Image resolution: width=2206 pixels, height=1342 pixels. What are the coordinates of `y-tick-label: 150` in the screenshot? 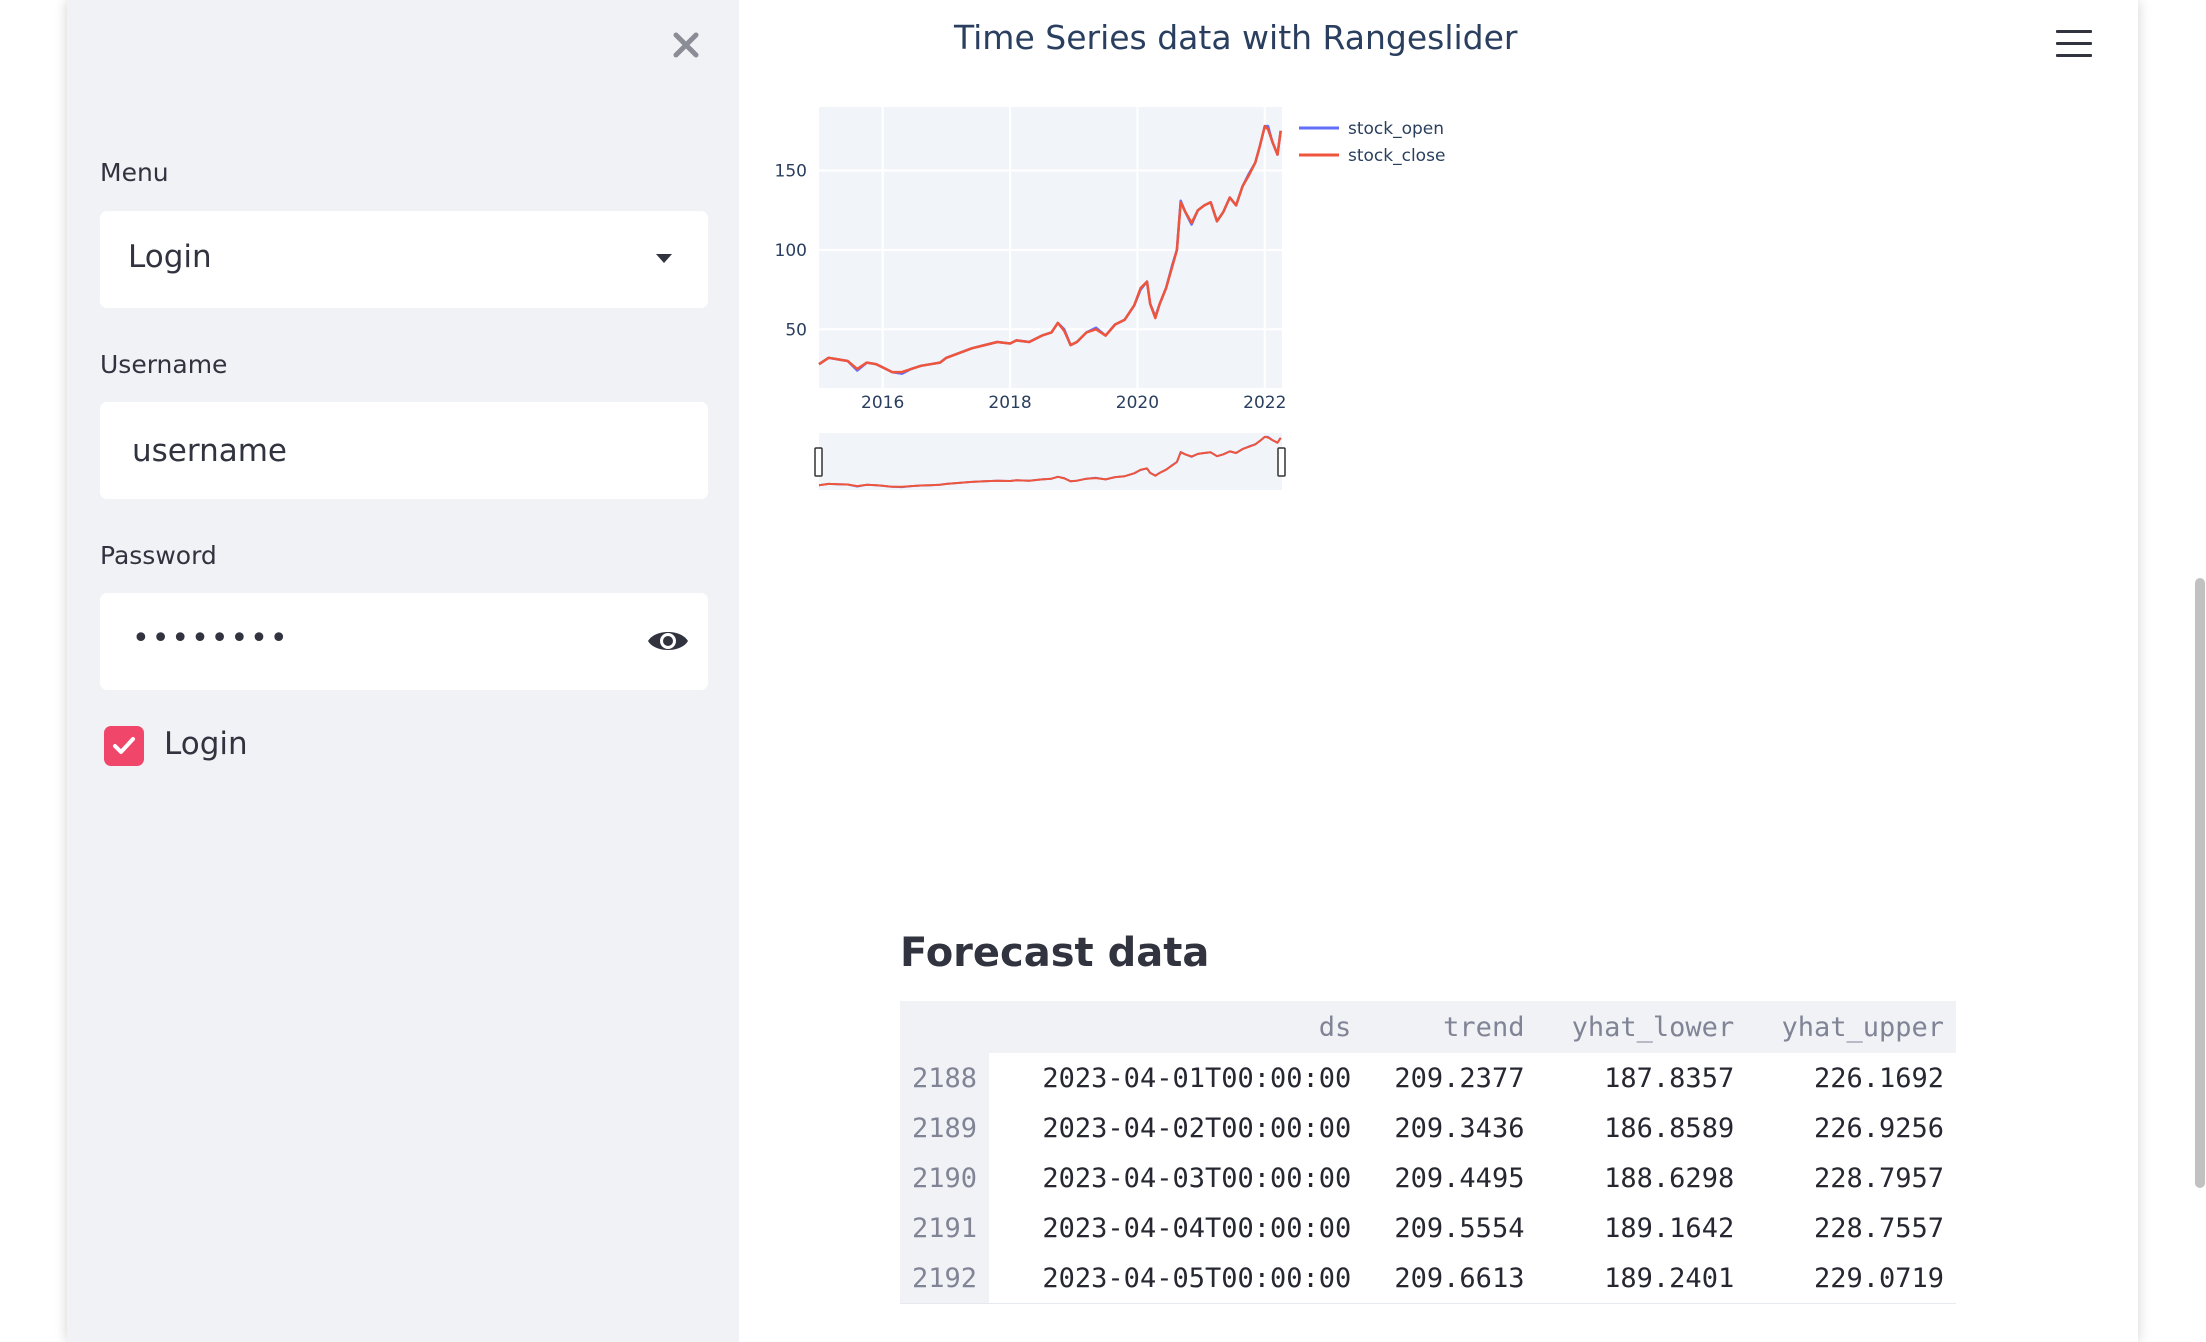 It's located at (791, 172).